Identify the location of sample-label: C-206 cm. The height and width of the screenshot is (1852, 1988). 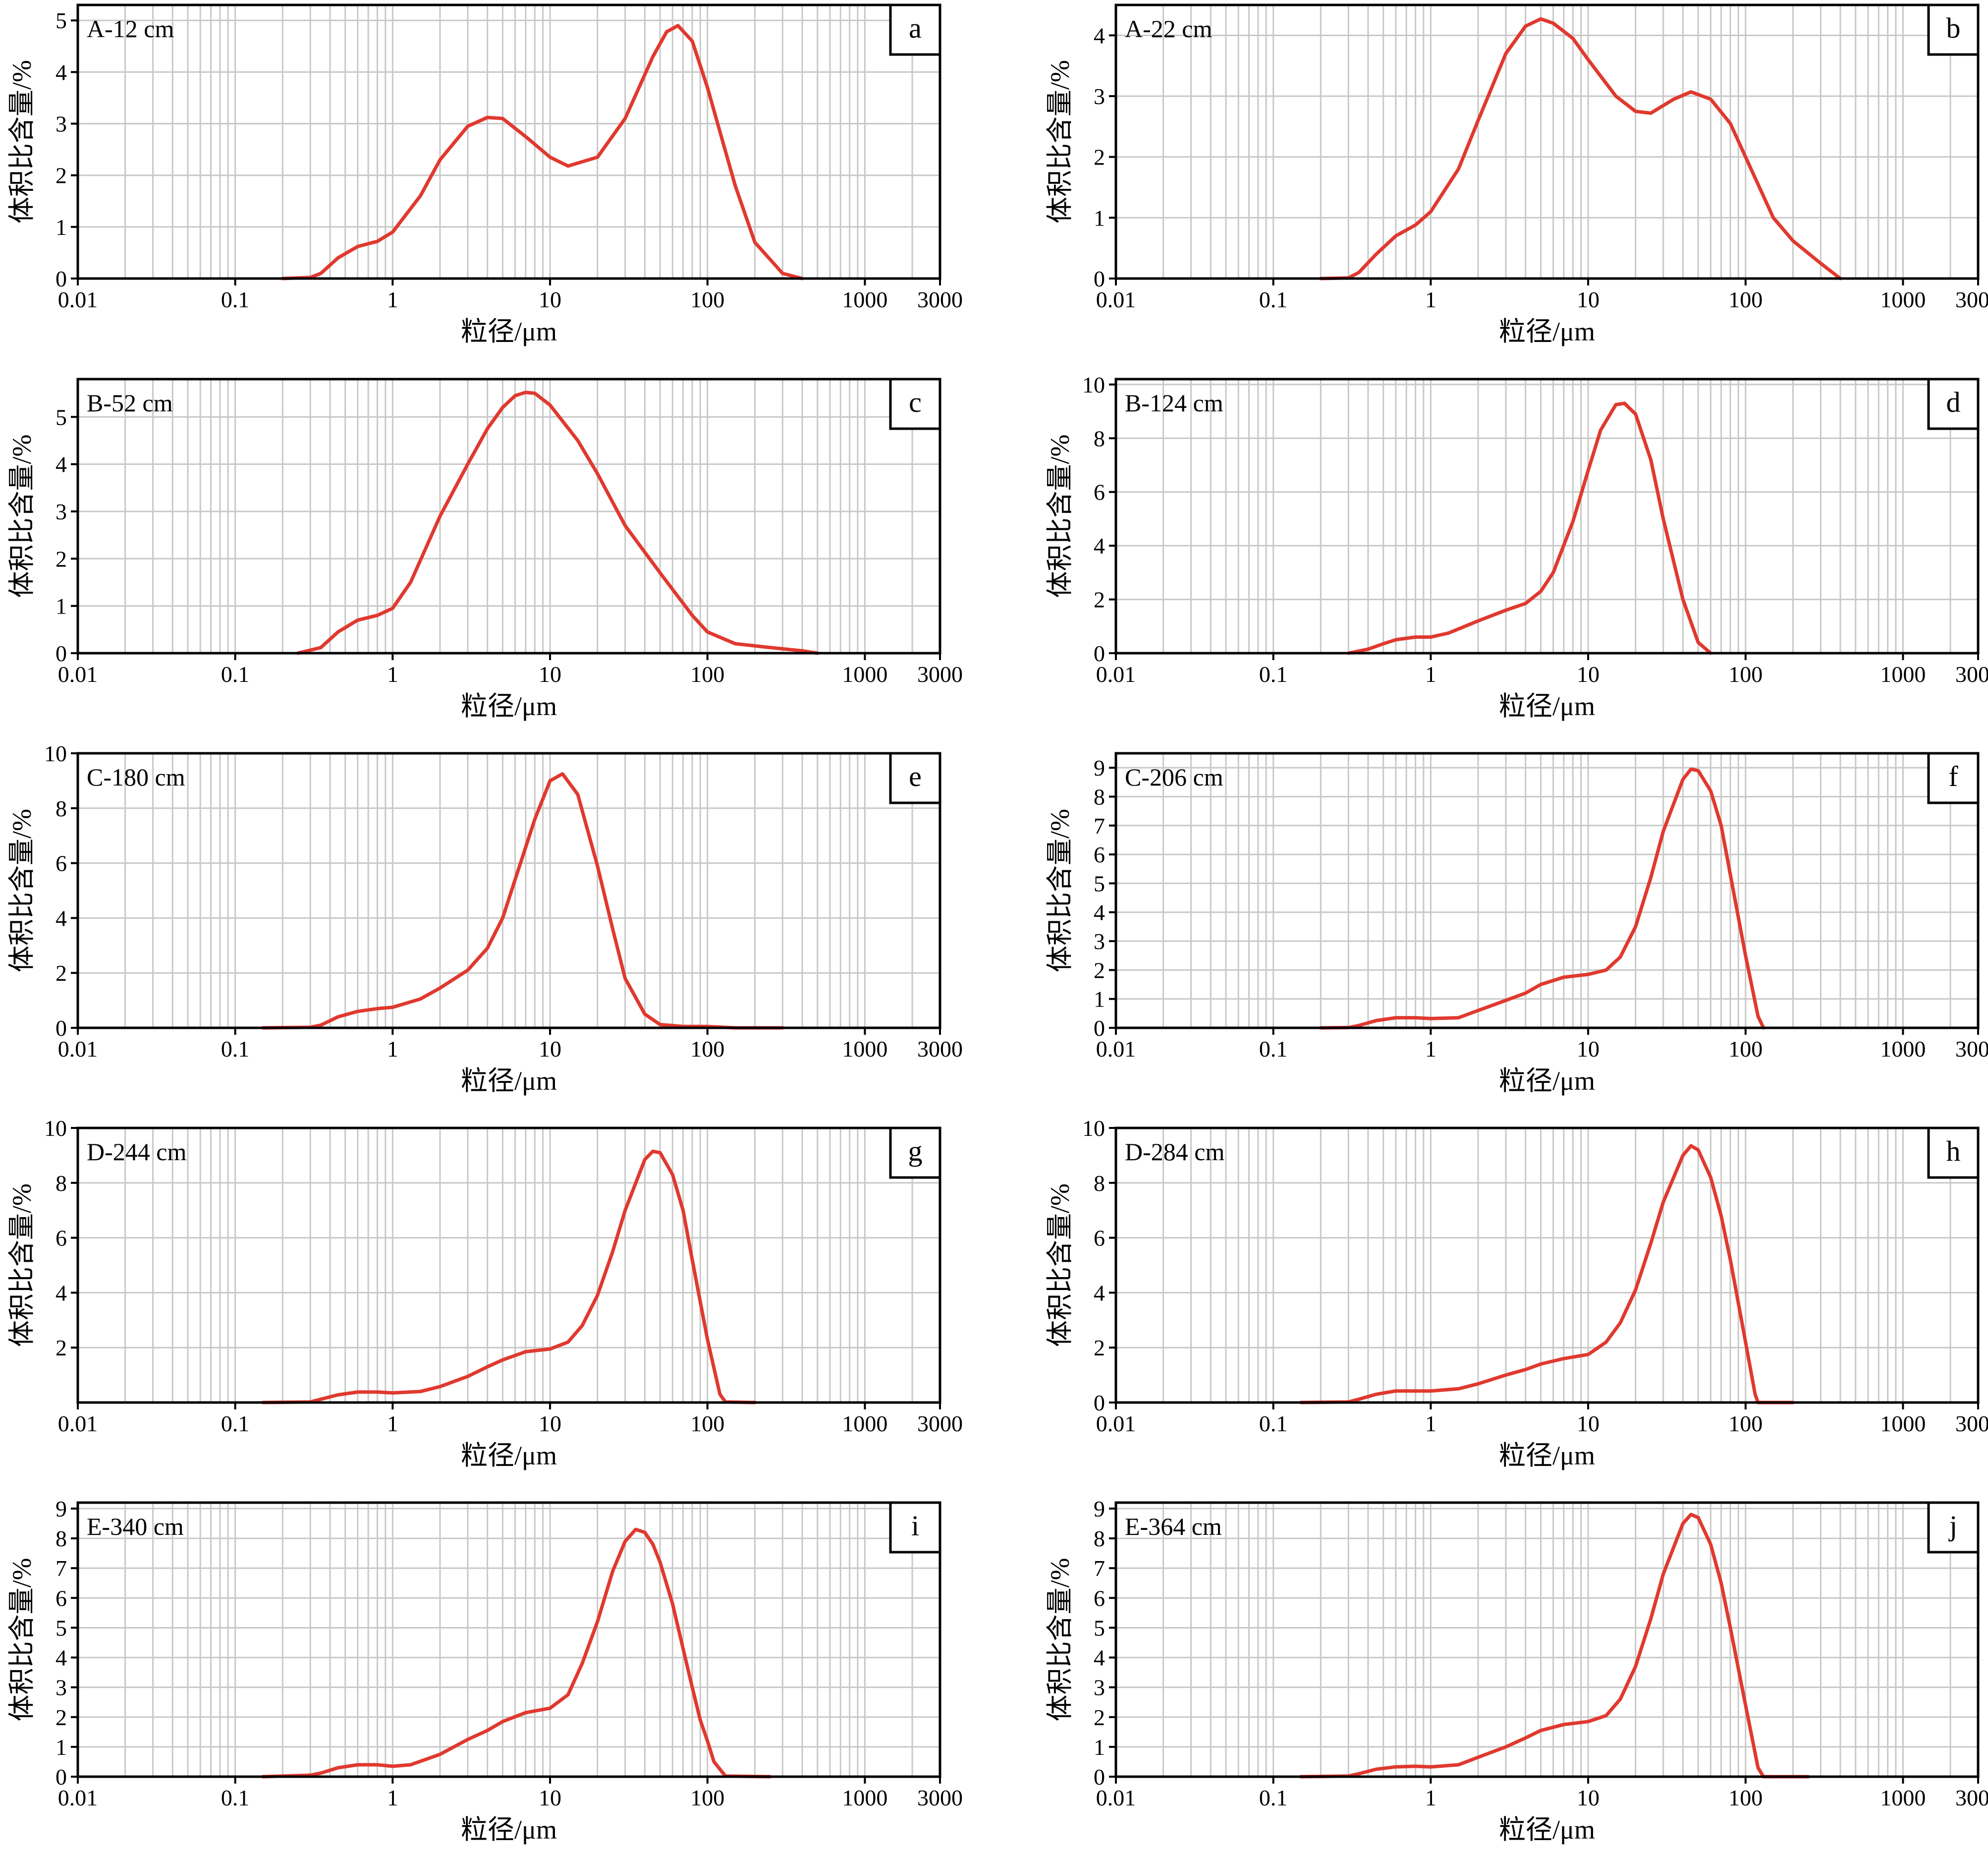
(1174, 777).